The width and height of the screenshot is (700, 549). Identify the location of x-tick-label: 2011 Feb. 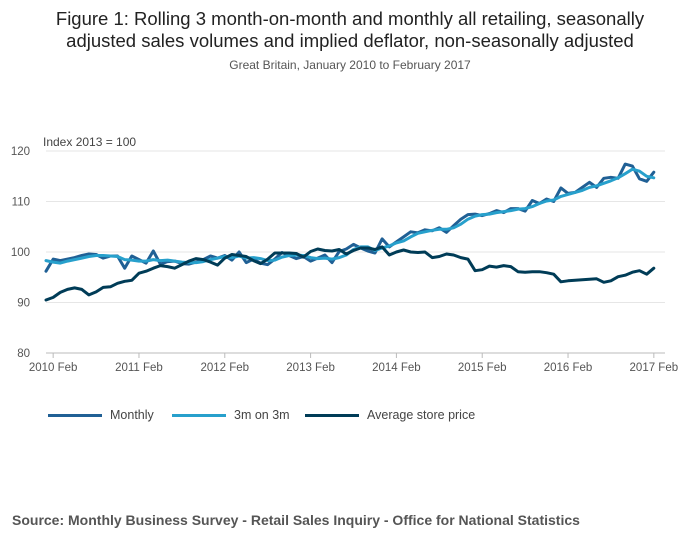
(139, 368).